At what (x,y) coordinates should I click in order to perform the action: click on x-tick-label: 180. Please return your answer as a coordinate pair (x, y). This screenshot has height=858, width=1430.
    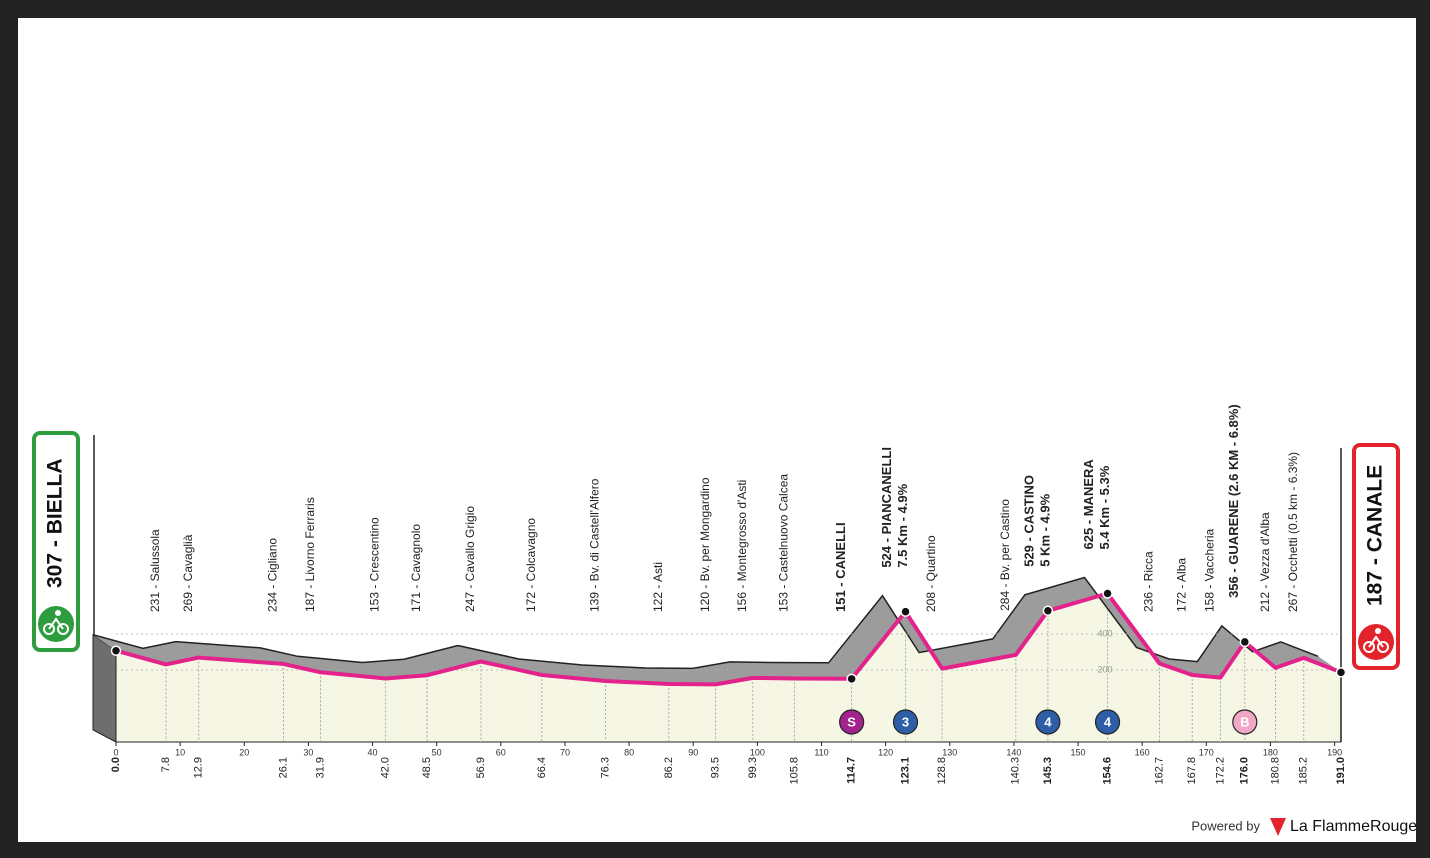
    Looking at the image, I should click on (1270, 752).